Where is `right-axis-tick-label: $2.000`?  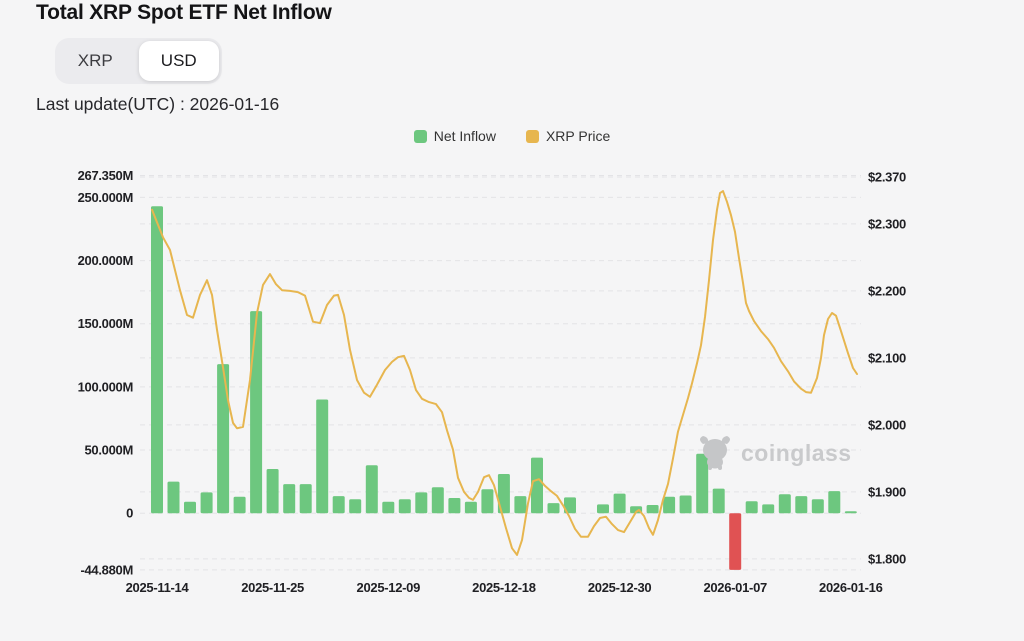
right-axis-tick-label: $2.000 is located at coordinates (887, 424).